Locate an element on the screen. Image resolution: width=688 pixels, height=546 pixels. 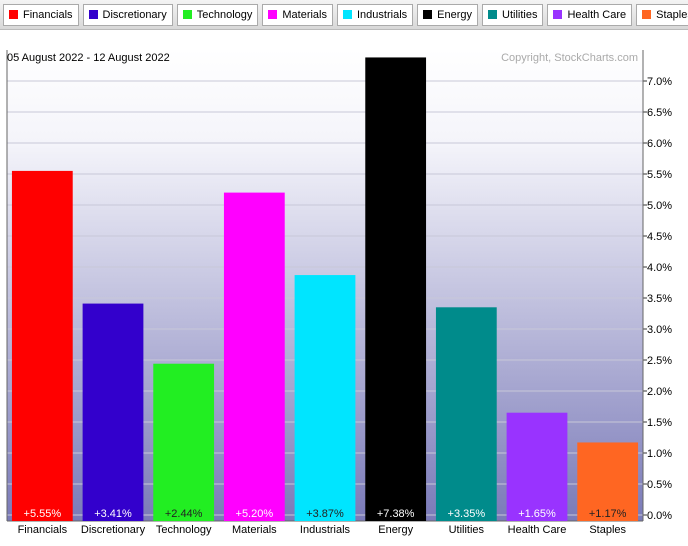
legend-item: Utilities is located at coordinates (513, 14).